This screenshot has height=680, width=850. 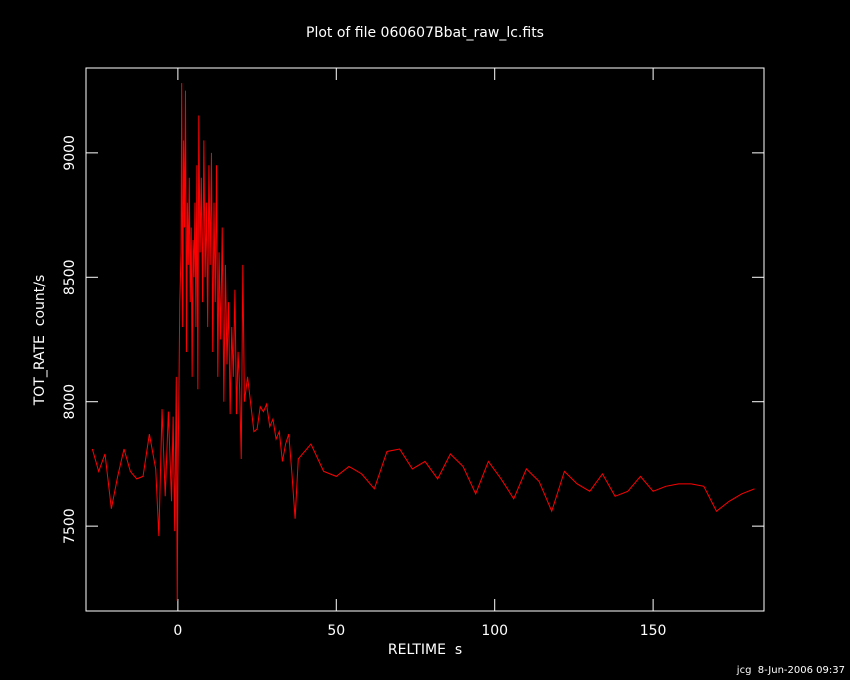 What do you see at coordinates (790, 670) in the screenshot?
I see `footer: jcg 8-Jun-2006 09:37` at bounding box center [790, 670].